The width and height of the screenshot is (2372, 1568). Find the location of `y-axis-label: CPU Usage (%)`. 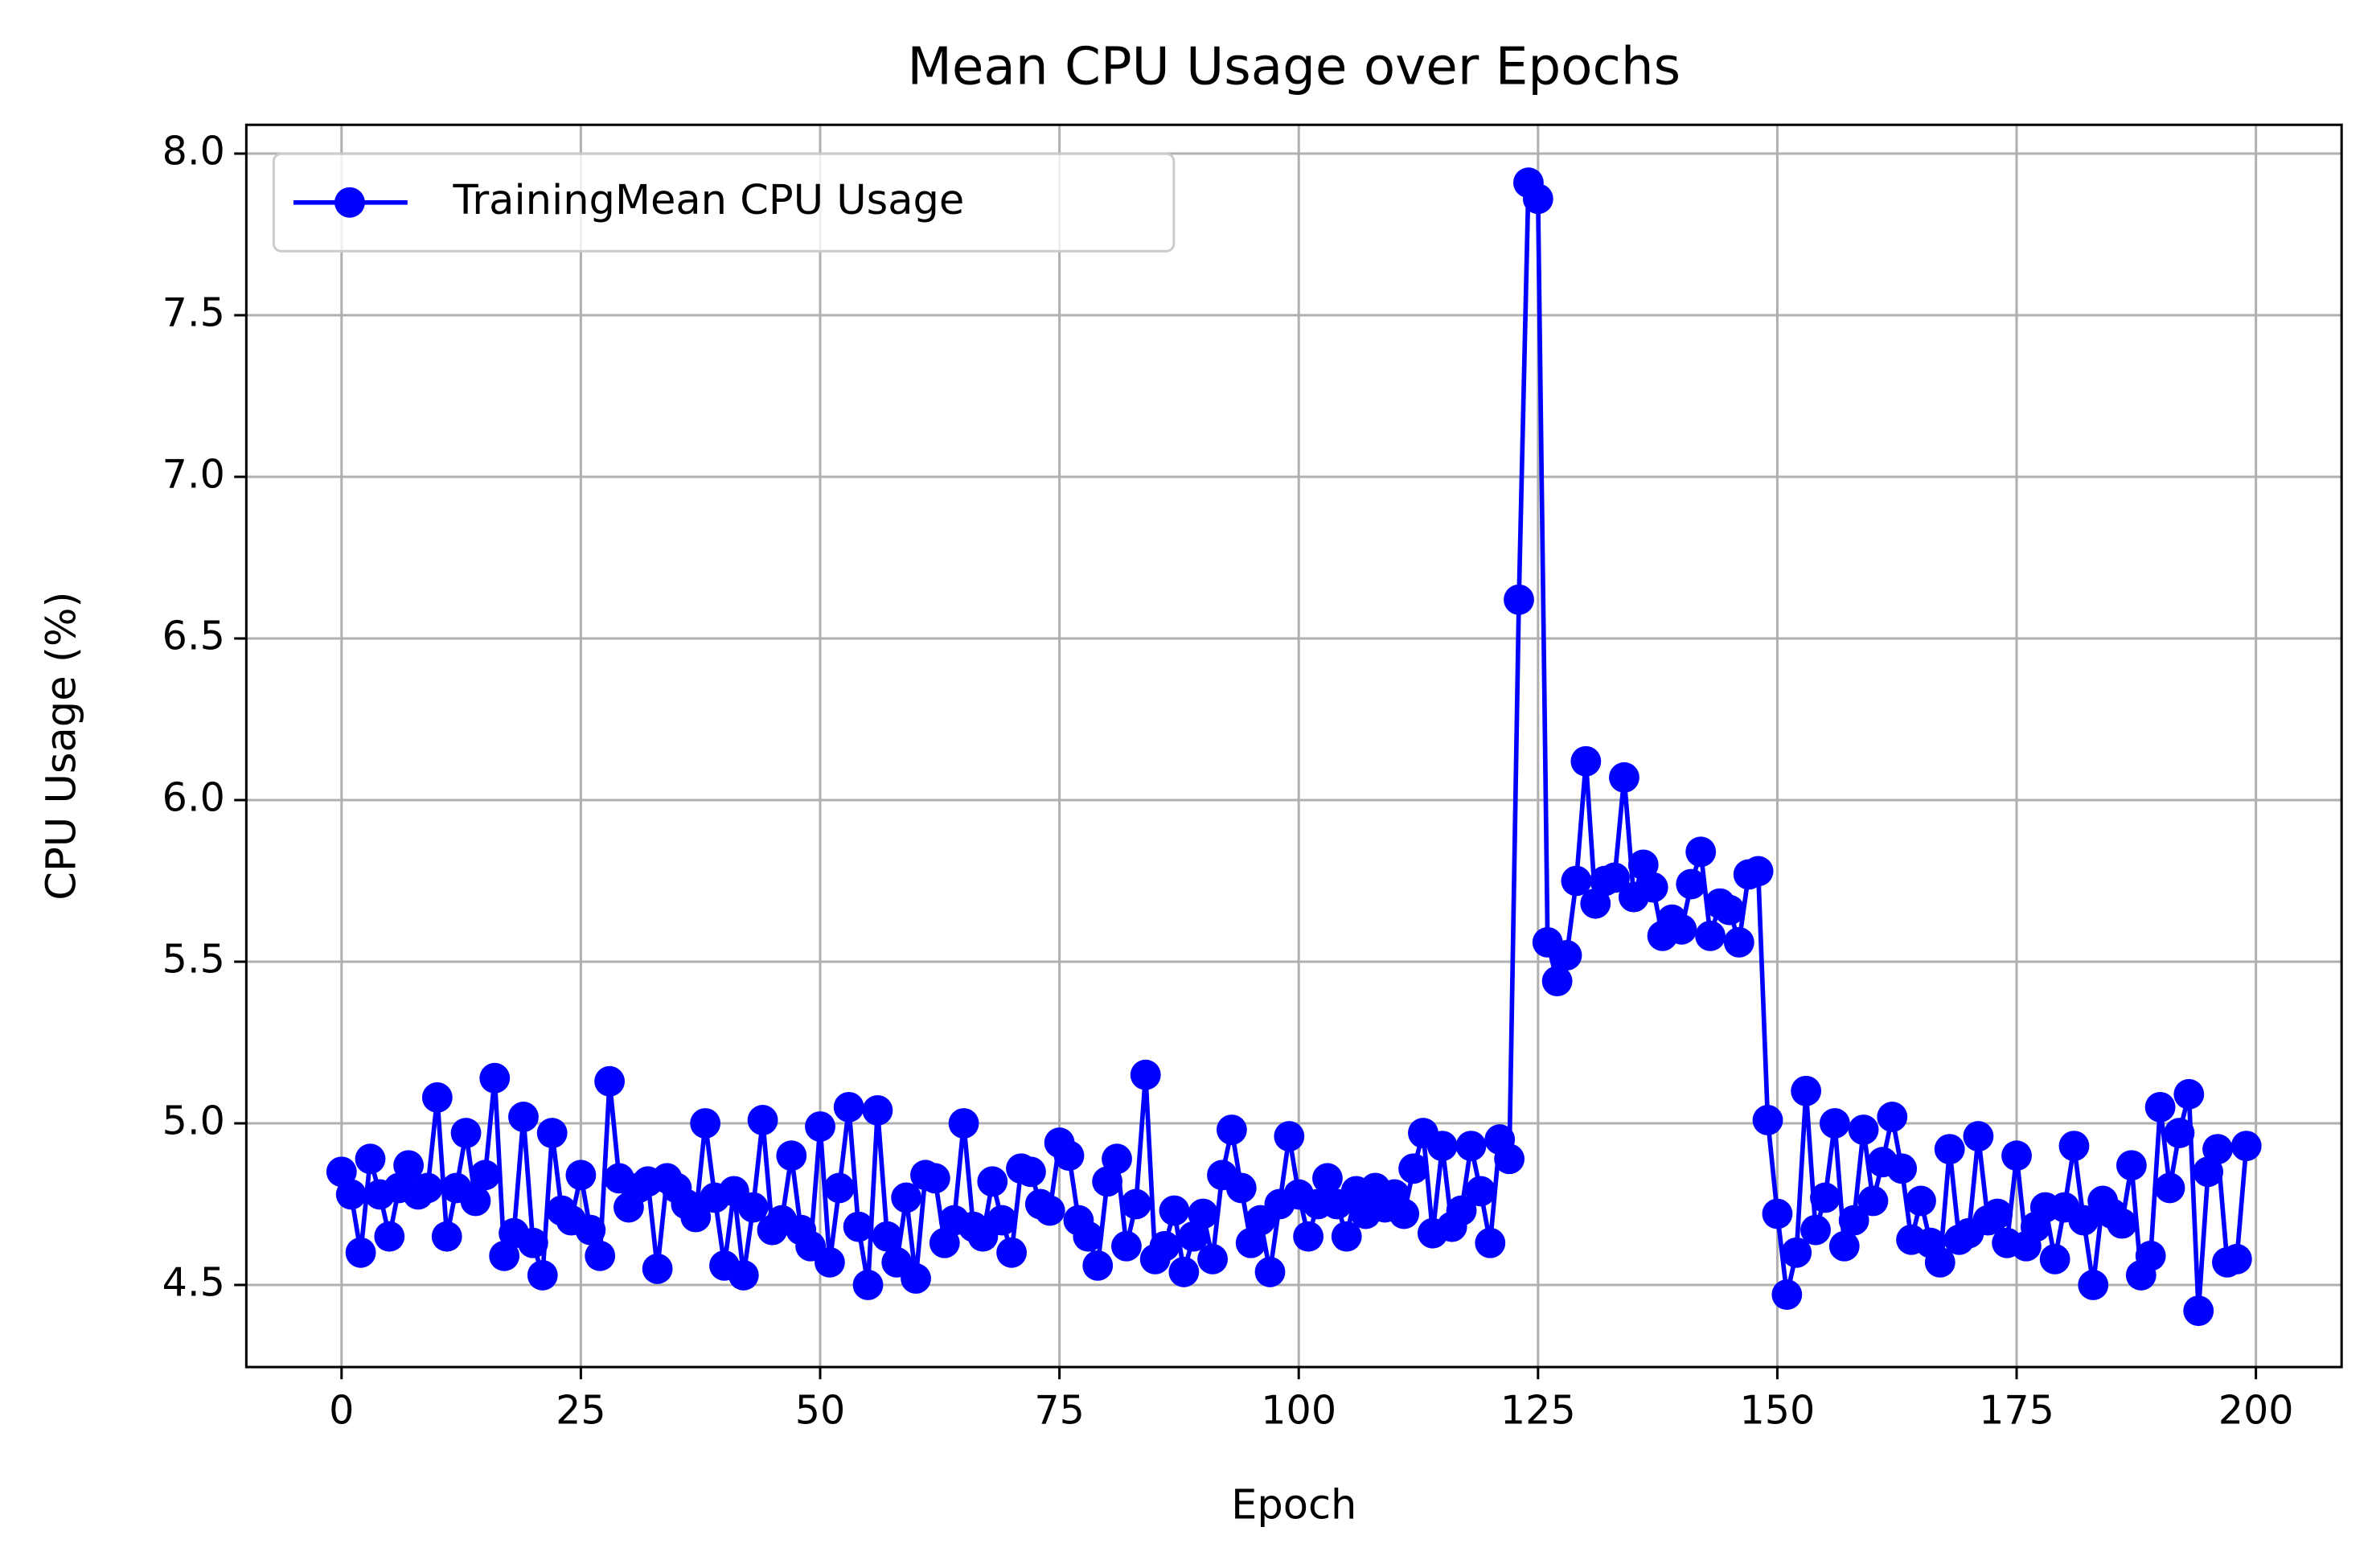

y-axis-label: CPU Usage (%) is located at coordinates (62, 746).